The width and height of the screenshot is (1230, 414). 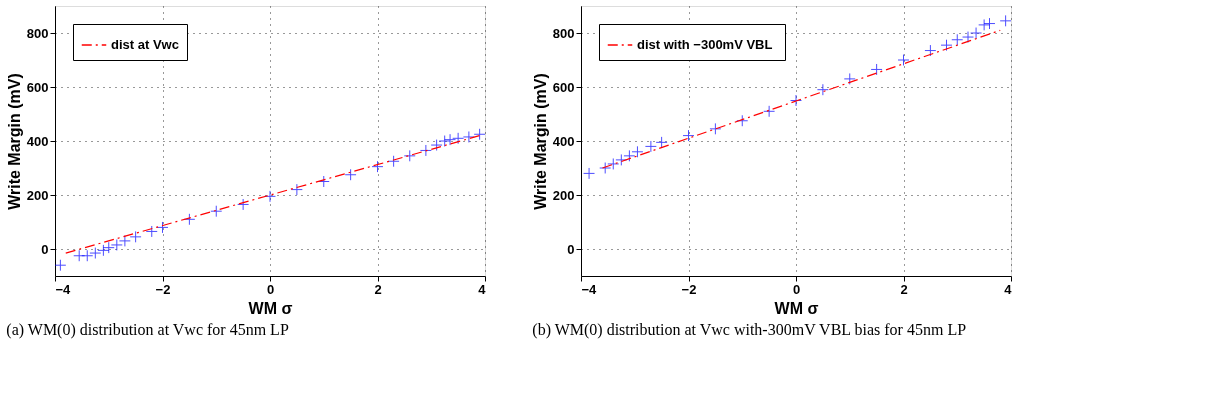 I want to click on text: (a) WM(0) distribution at Vwc for 45nm LP, so click(x=147, y=330).